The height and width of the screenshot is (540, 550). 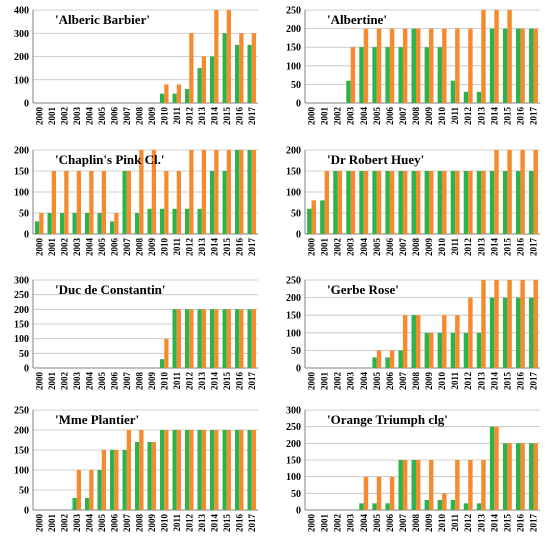 What do you see at coordinates (109, 159) in the screenshot?
I see `chart-title: 'Chaplin's Pink Cl.'` at bounding box center [109, 159].